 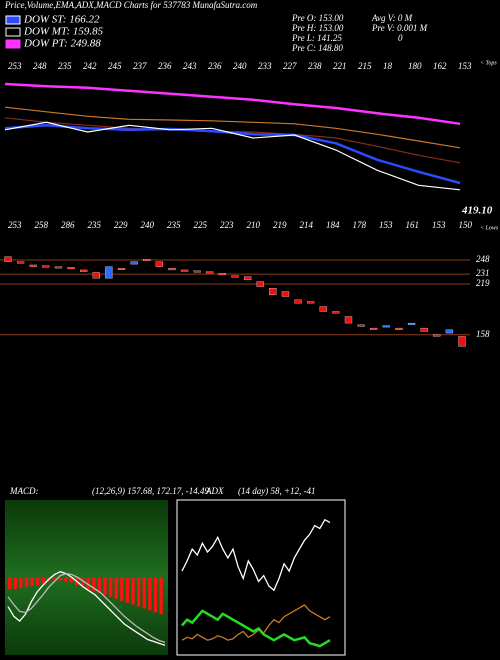 I want to click on lows-label: < Lows, so click(x=489, y=228).